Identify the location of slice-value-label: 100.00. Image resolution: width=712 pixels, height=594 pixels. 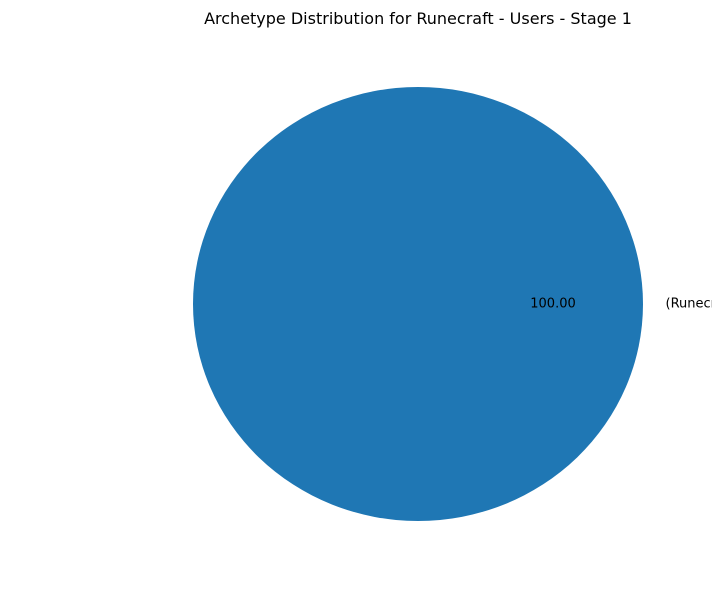
(553, 304).